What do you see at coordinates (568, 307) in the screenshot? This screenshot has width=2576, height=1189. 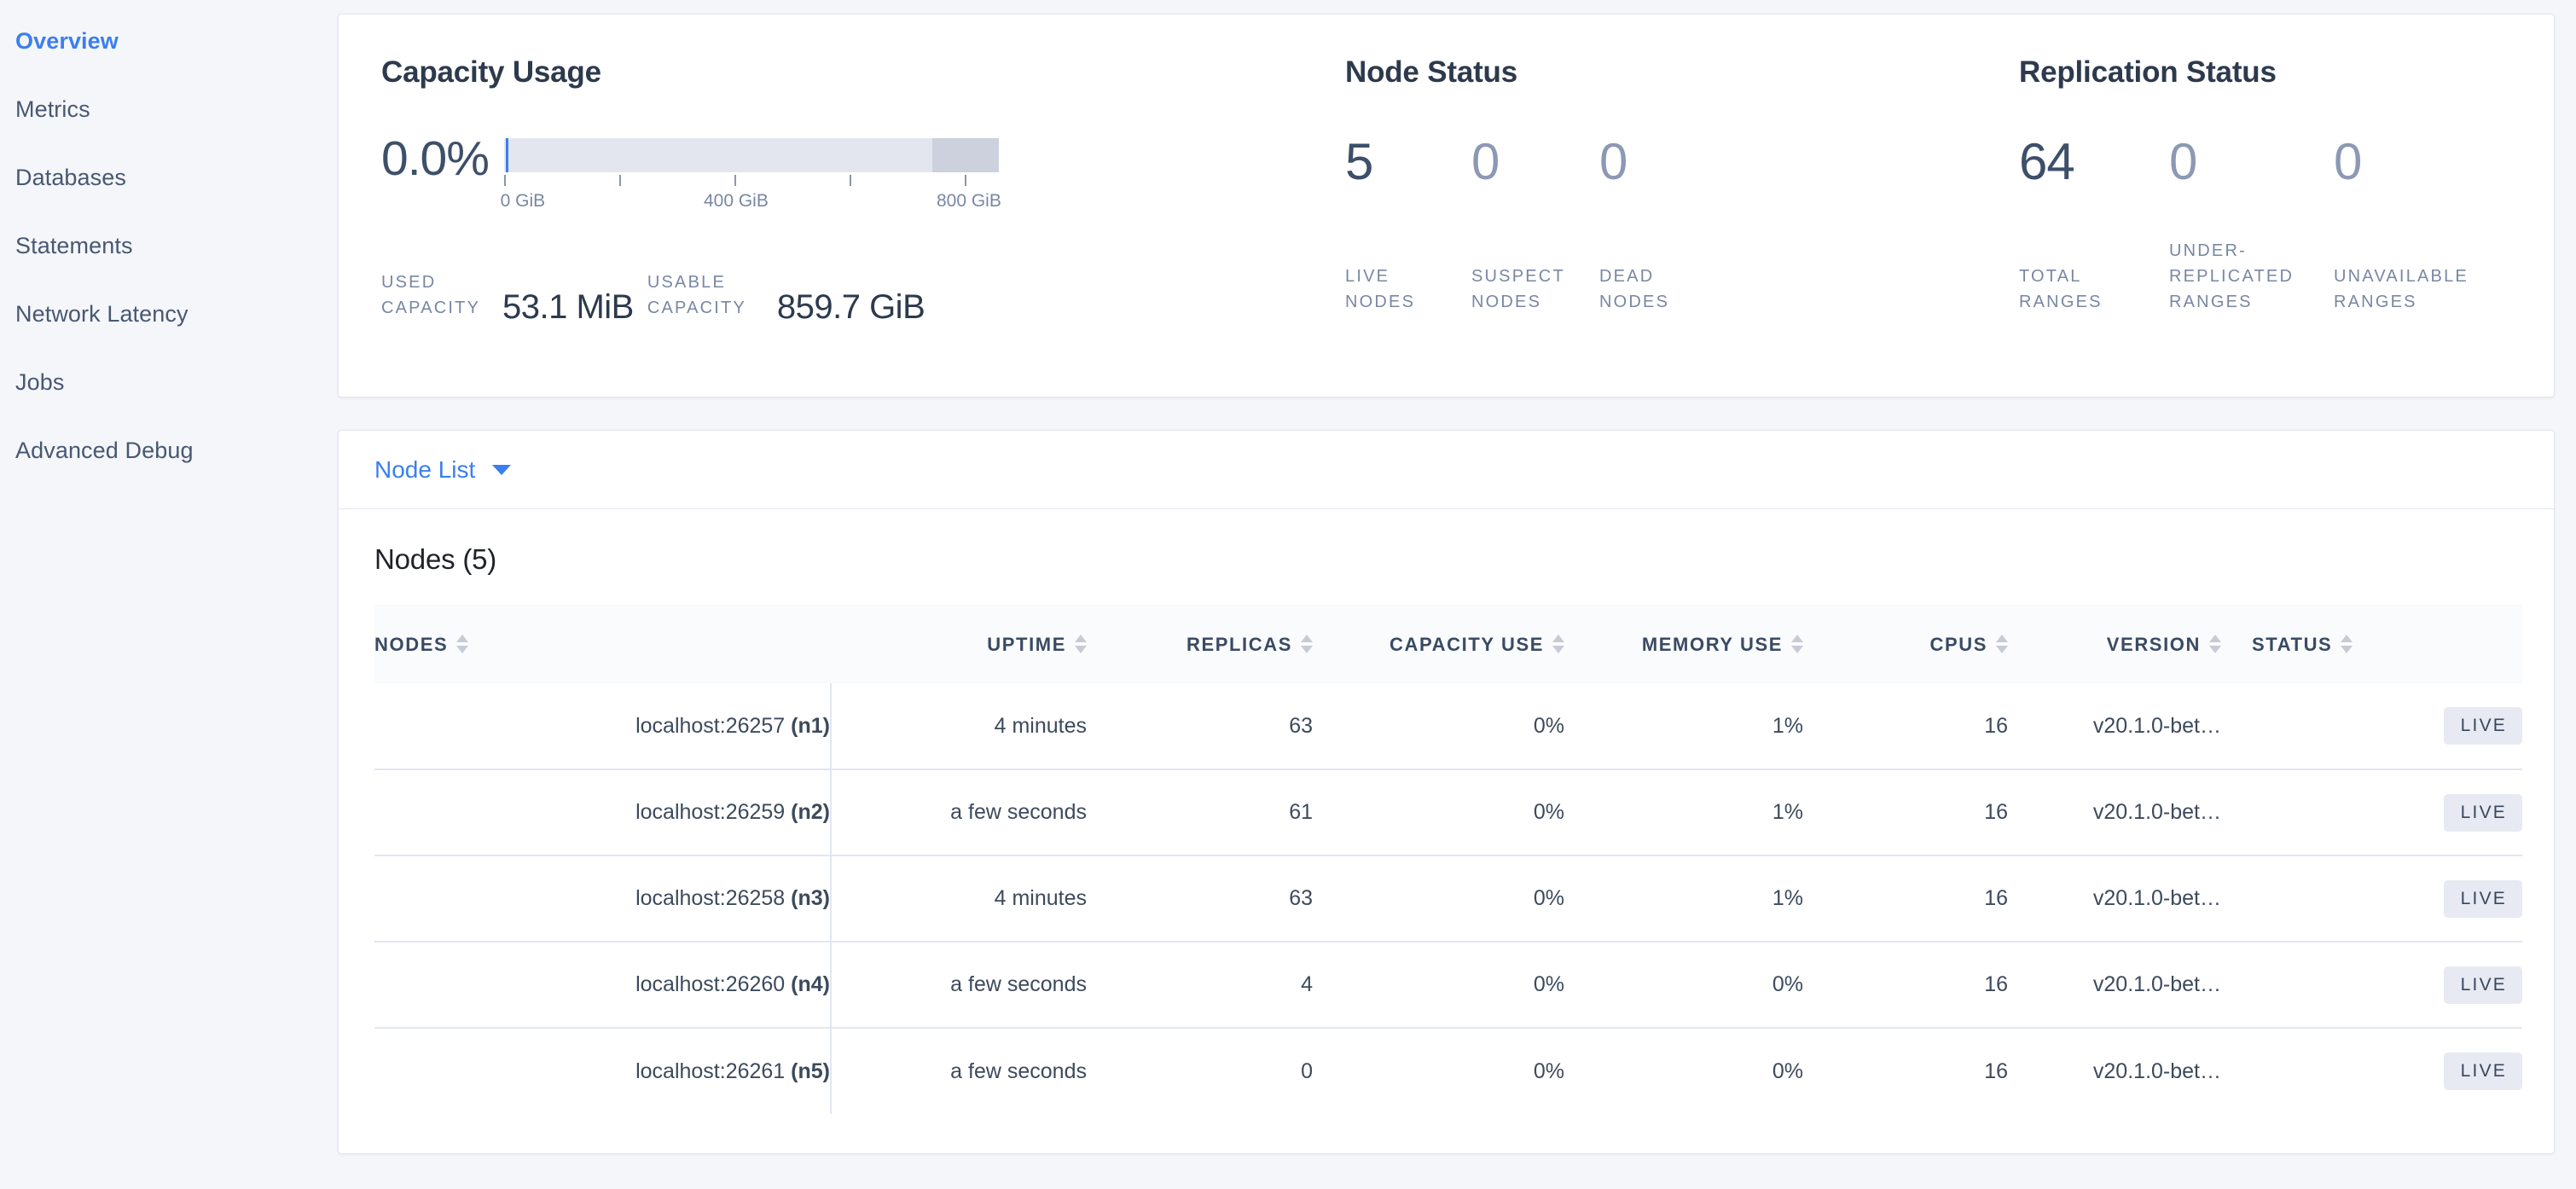 I see `used-capacity-value: 53.1 MiB` at bounding box center [568, 307].